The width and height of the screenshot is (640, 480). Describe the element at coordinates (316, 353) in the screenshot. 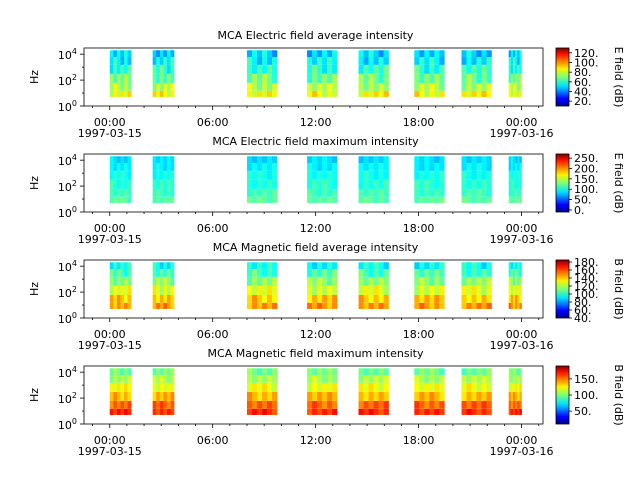

I see `panel-title: MCA Magnetic field maximum intensity` at that location.